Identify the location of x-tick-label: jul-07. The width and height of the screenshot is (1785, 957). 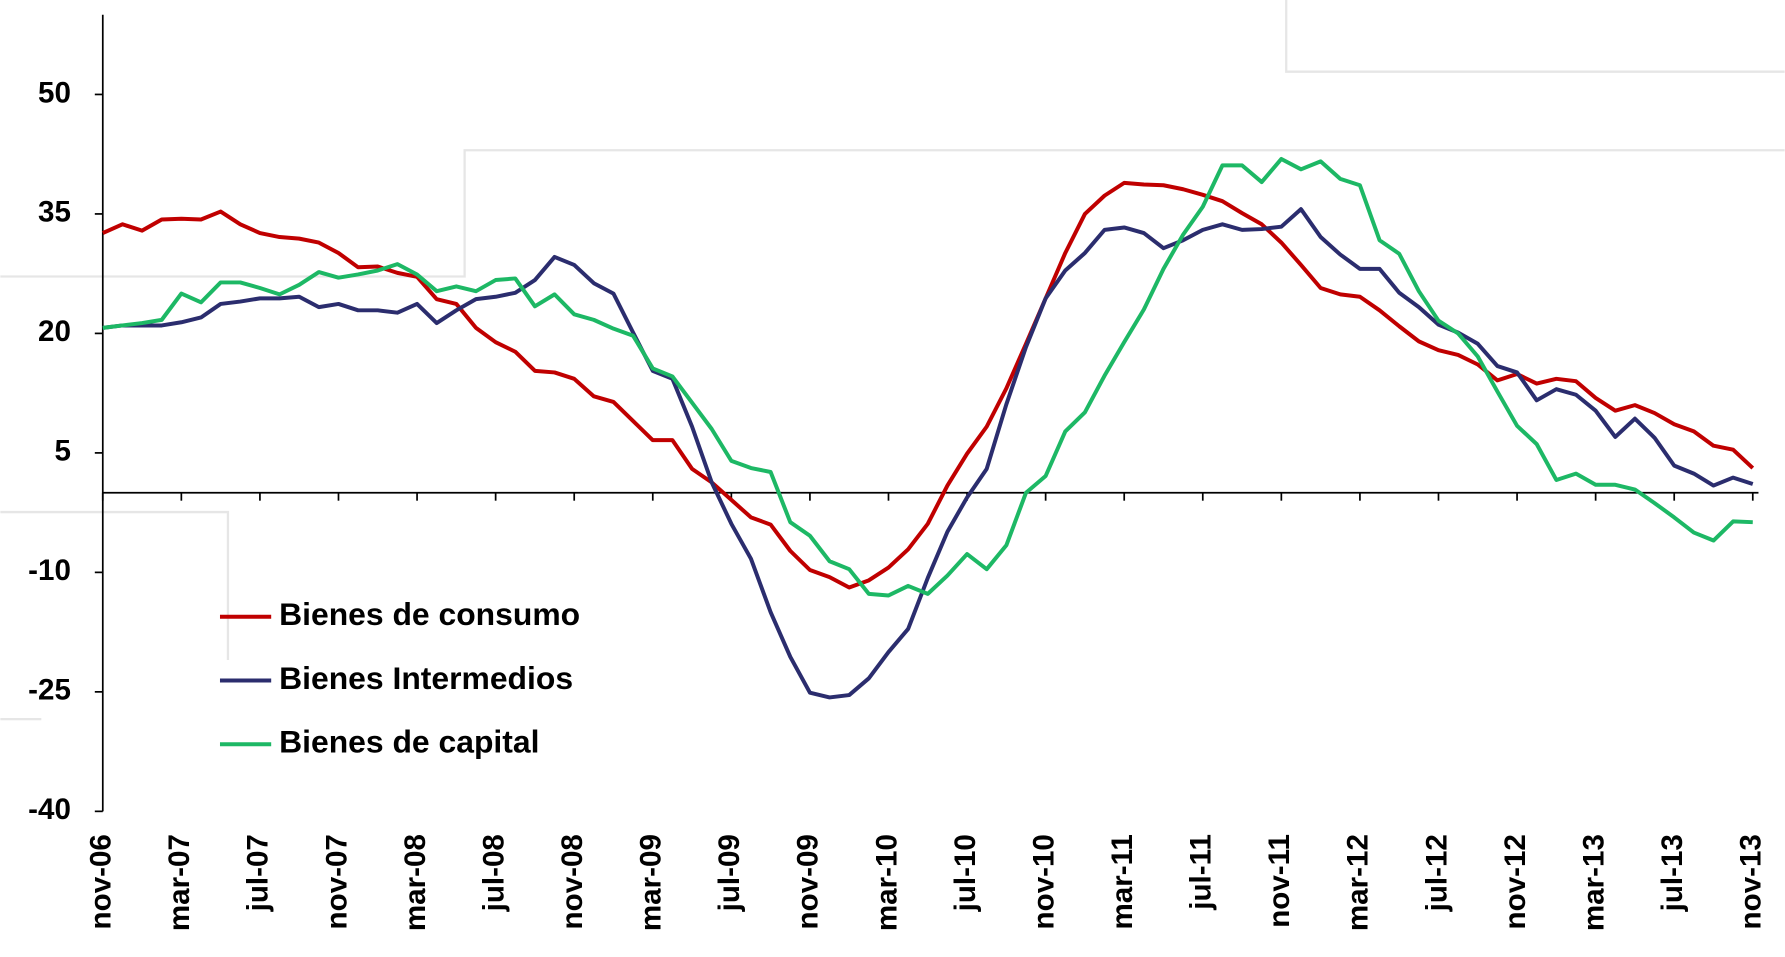
(258, 873).